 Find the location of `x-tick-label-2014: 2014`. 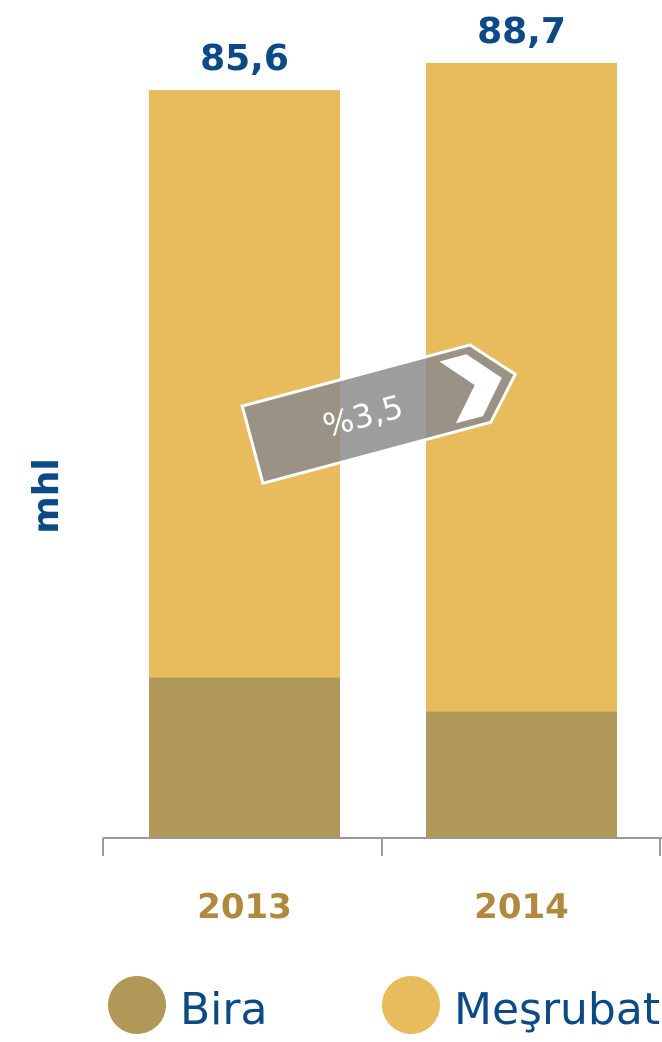

x-tick-label-2014: 2014 is located at coordinates (521, 907).